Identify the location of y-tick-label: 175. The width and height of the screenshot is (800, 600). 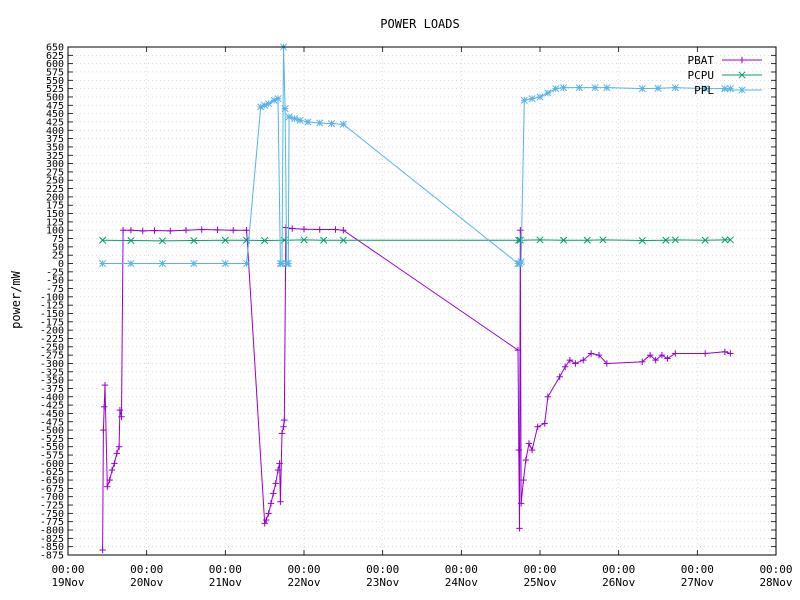
(55, 206).